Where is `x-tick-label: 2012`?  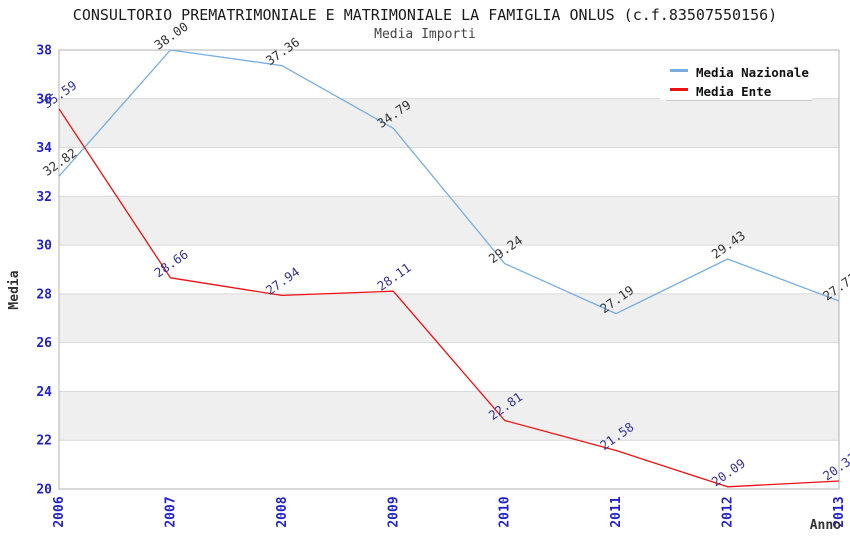 x-tick-label: 2012 is located at coordinates (728, 511).